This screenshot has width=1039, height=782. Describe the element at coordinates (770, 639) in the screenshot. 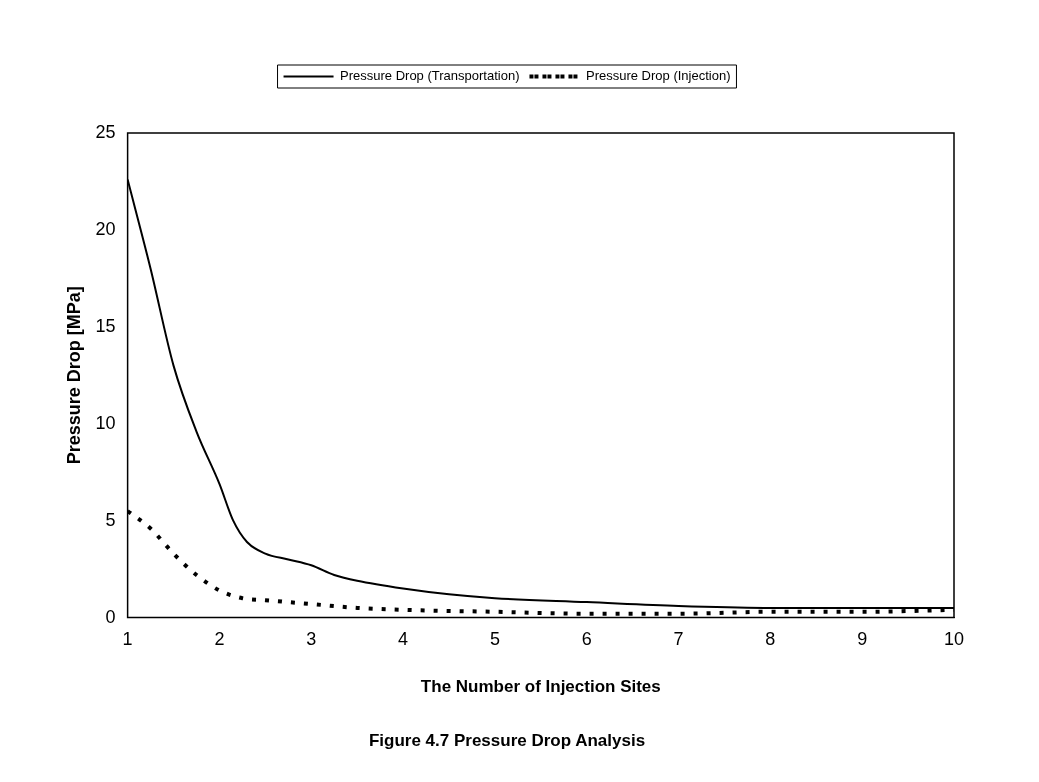

I see `x-tick-label: 8` at that location.